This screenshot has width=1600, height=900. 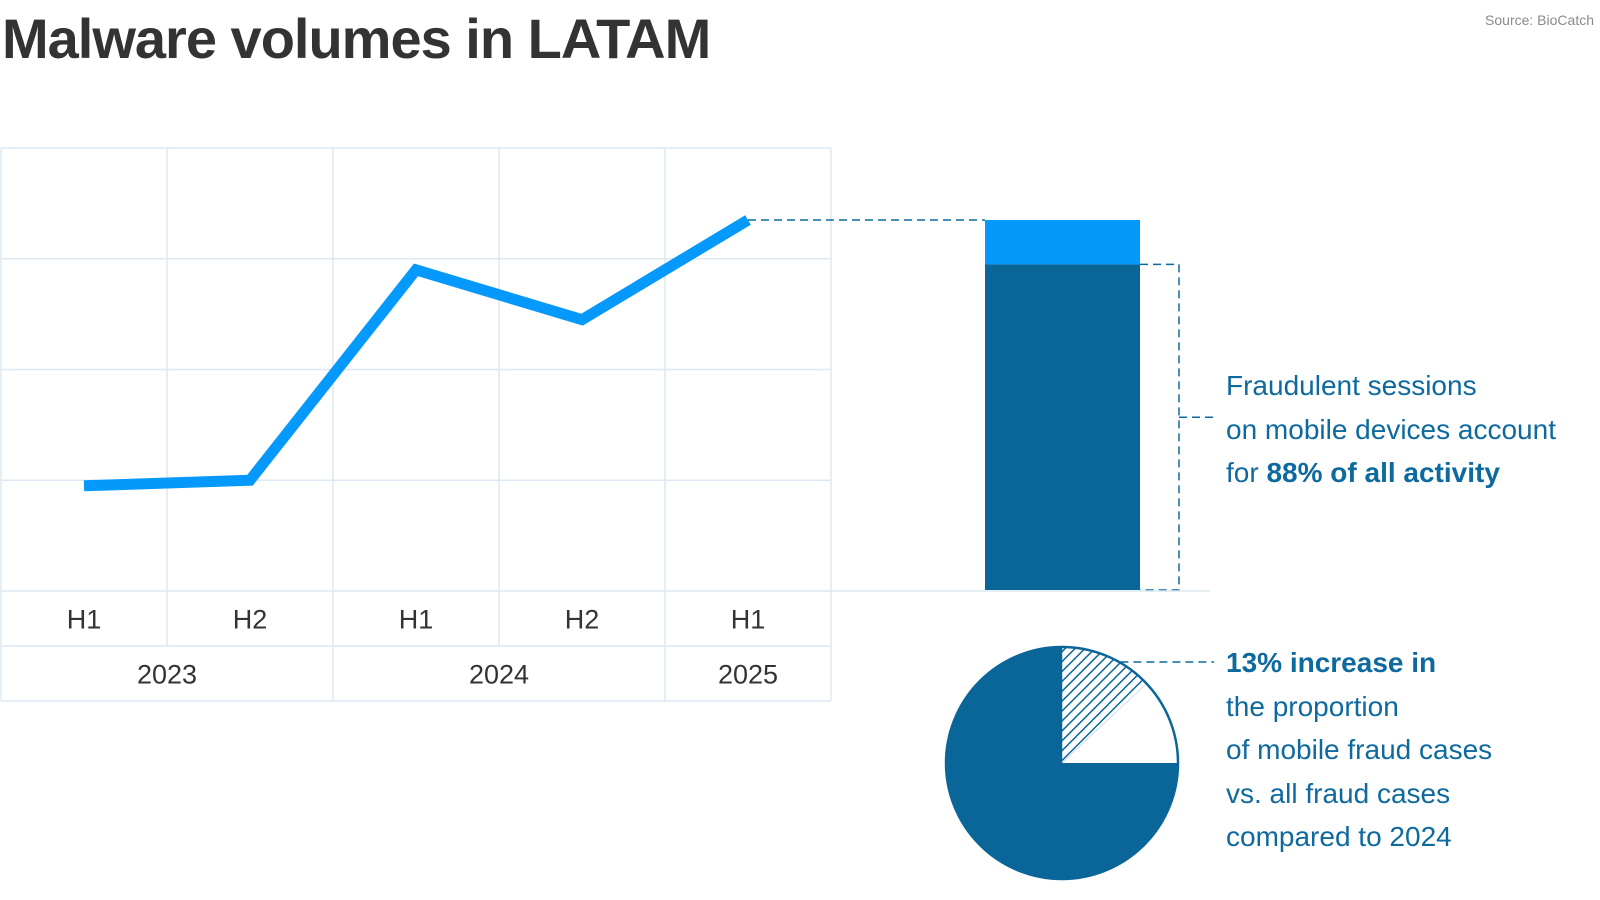 I want to click on bar-note-line2: on mobile devices account, so click(x=1391, y=429).